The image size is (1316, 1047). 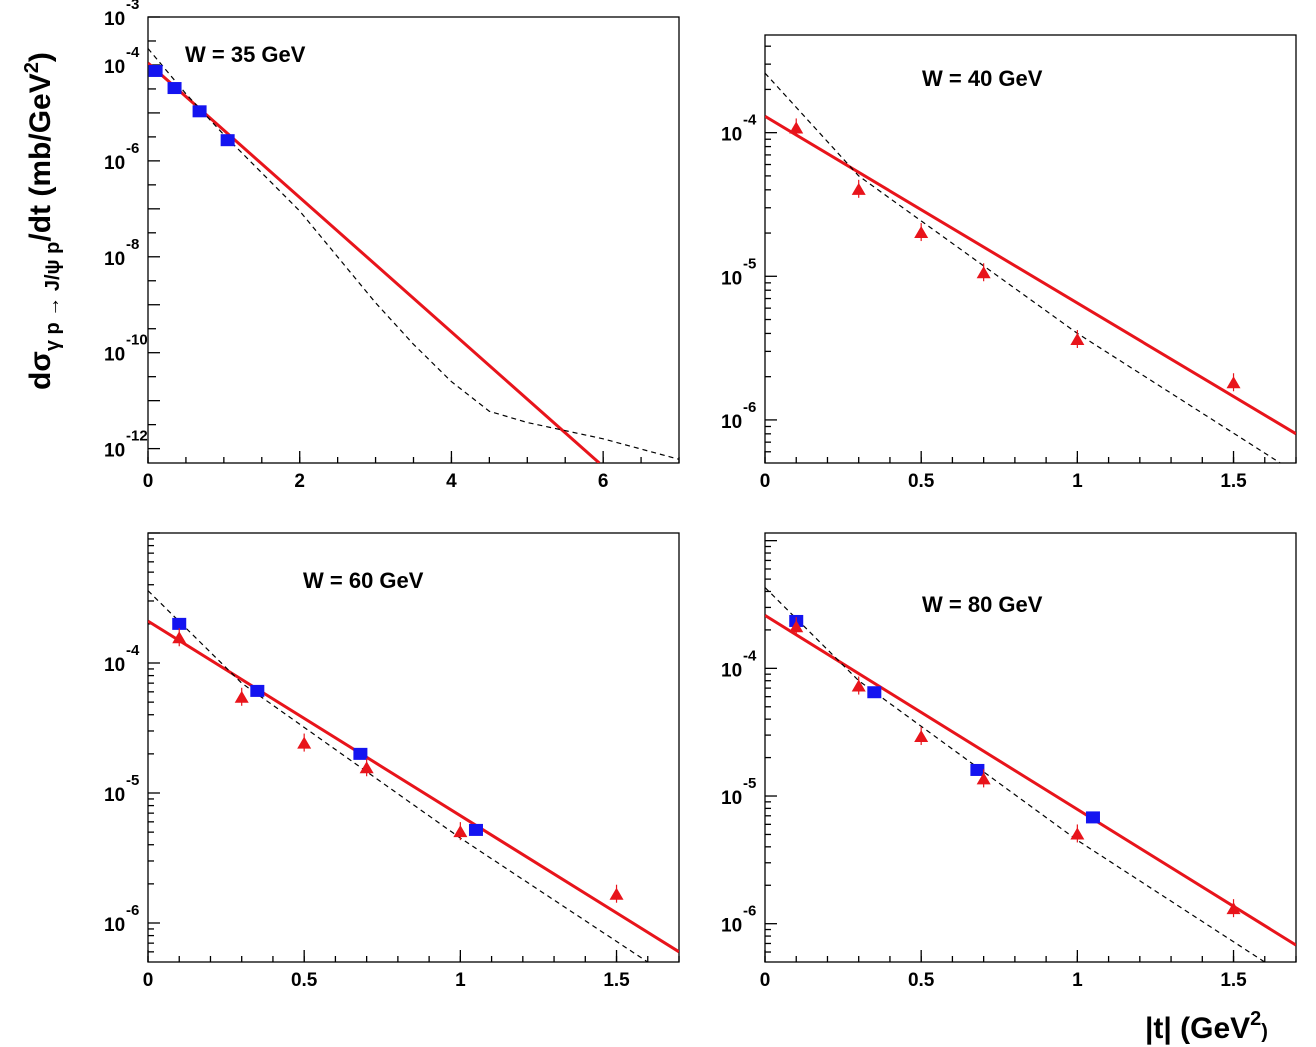 I want to click on y-tick-label-exponent: -10, so click(x=137, y=340).